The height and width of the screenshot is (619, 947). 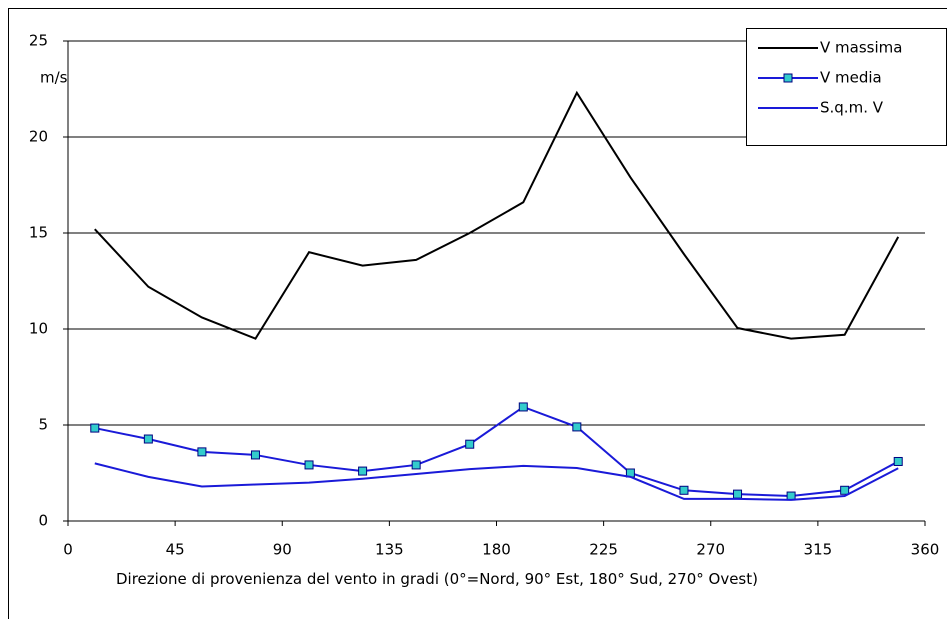 I want to click on x-tick-label: 90, so click(x=282, y=550).